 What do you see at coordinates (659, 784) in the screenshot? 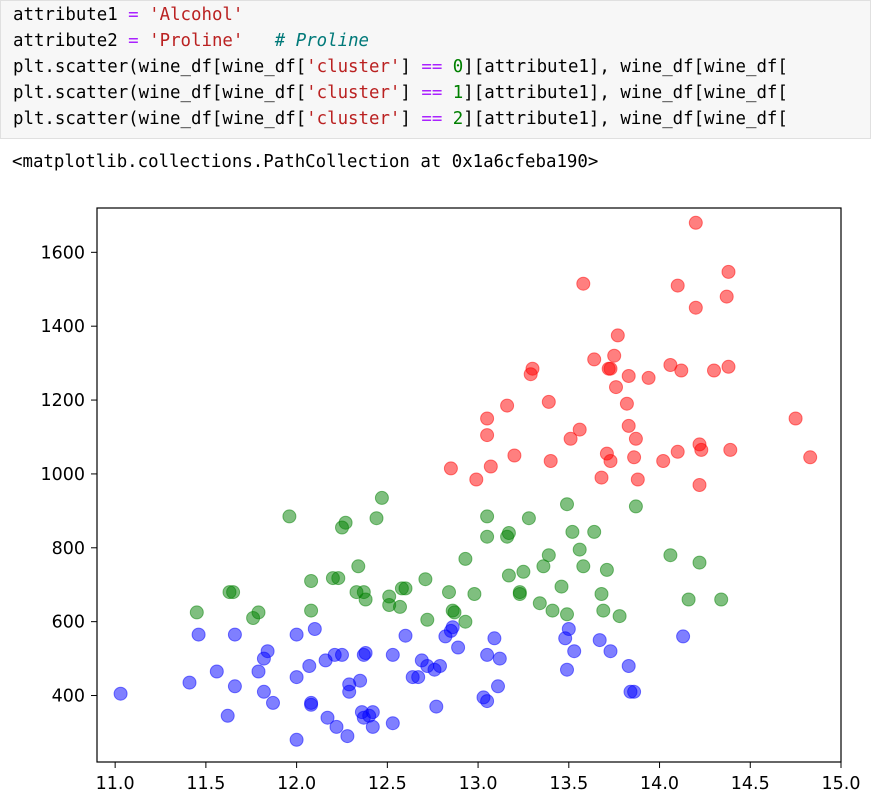
I see `x-tick-label: 14.0` at bounding box center [659, 784].